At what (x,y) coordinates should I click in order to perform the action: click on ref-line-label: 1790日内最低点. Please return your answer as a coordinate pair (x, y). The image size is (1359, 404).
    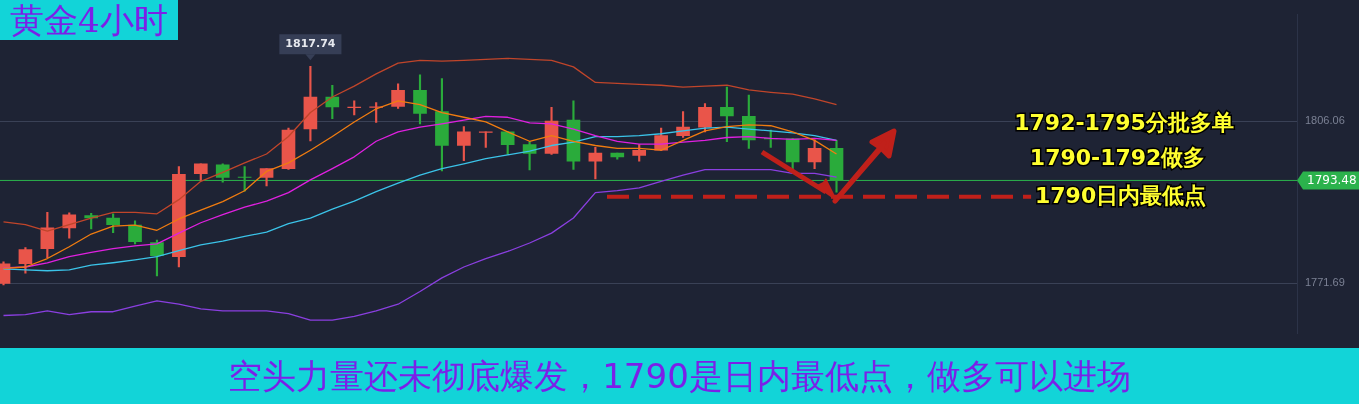
    Looking at the image, I should click on (1121, 195).